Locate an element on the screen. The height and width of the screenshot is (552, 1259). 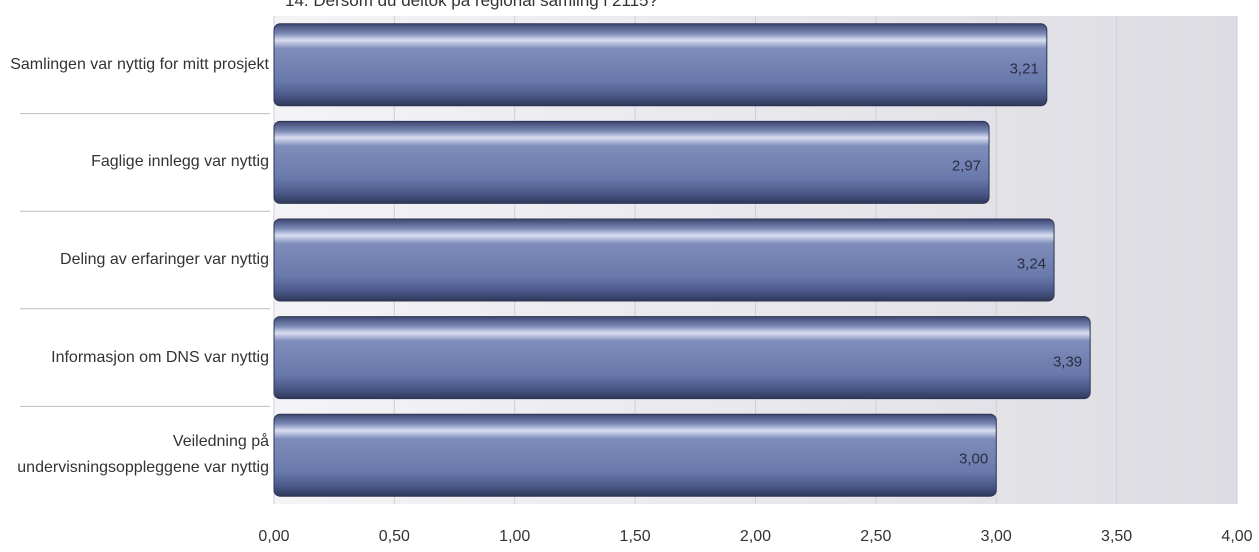
bar-value-label: 3,24 is located at coordinates (1031, 264).